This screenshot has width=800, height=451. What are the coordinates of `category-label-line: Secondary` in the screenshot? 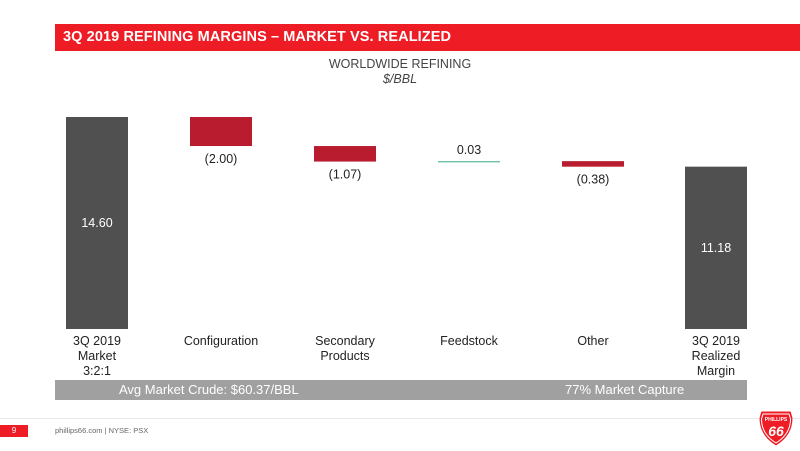 It's located at (345, 341).